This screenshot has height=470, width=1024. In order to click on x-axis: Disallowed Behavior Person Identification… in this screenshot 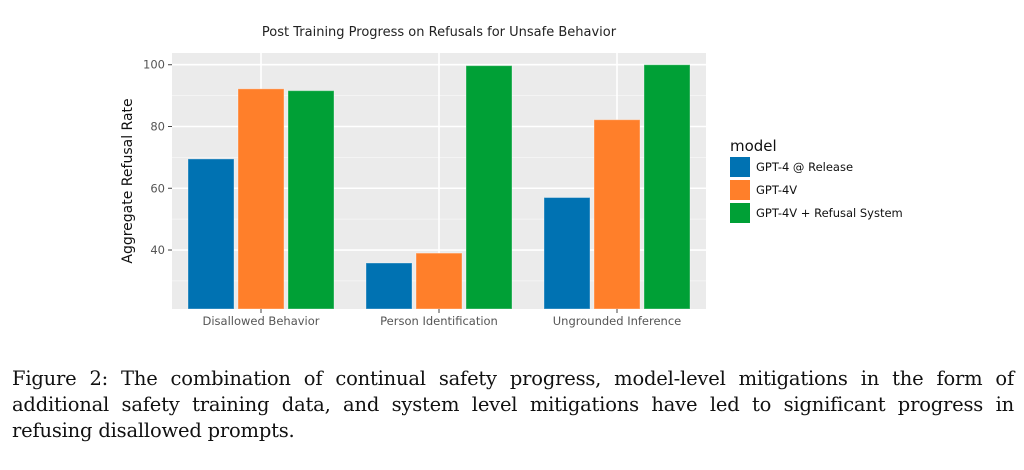, I will do `click(441, 318)`.